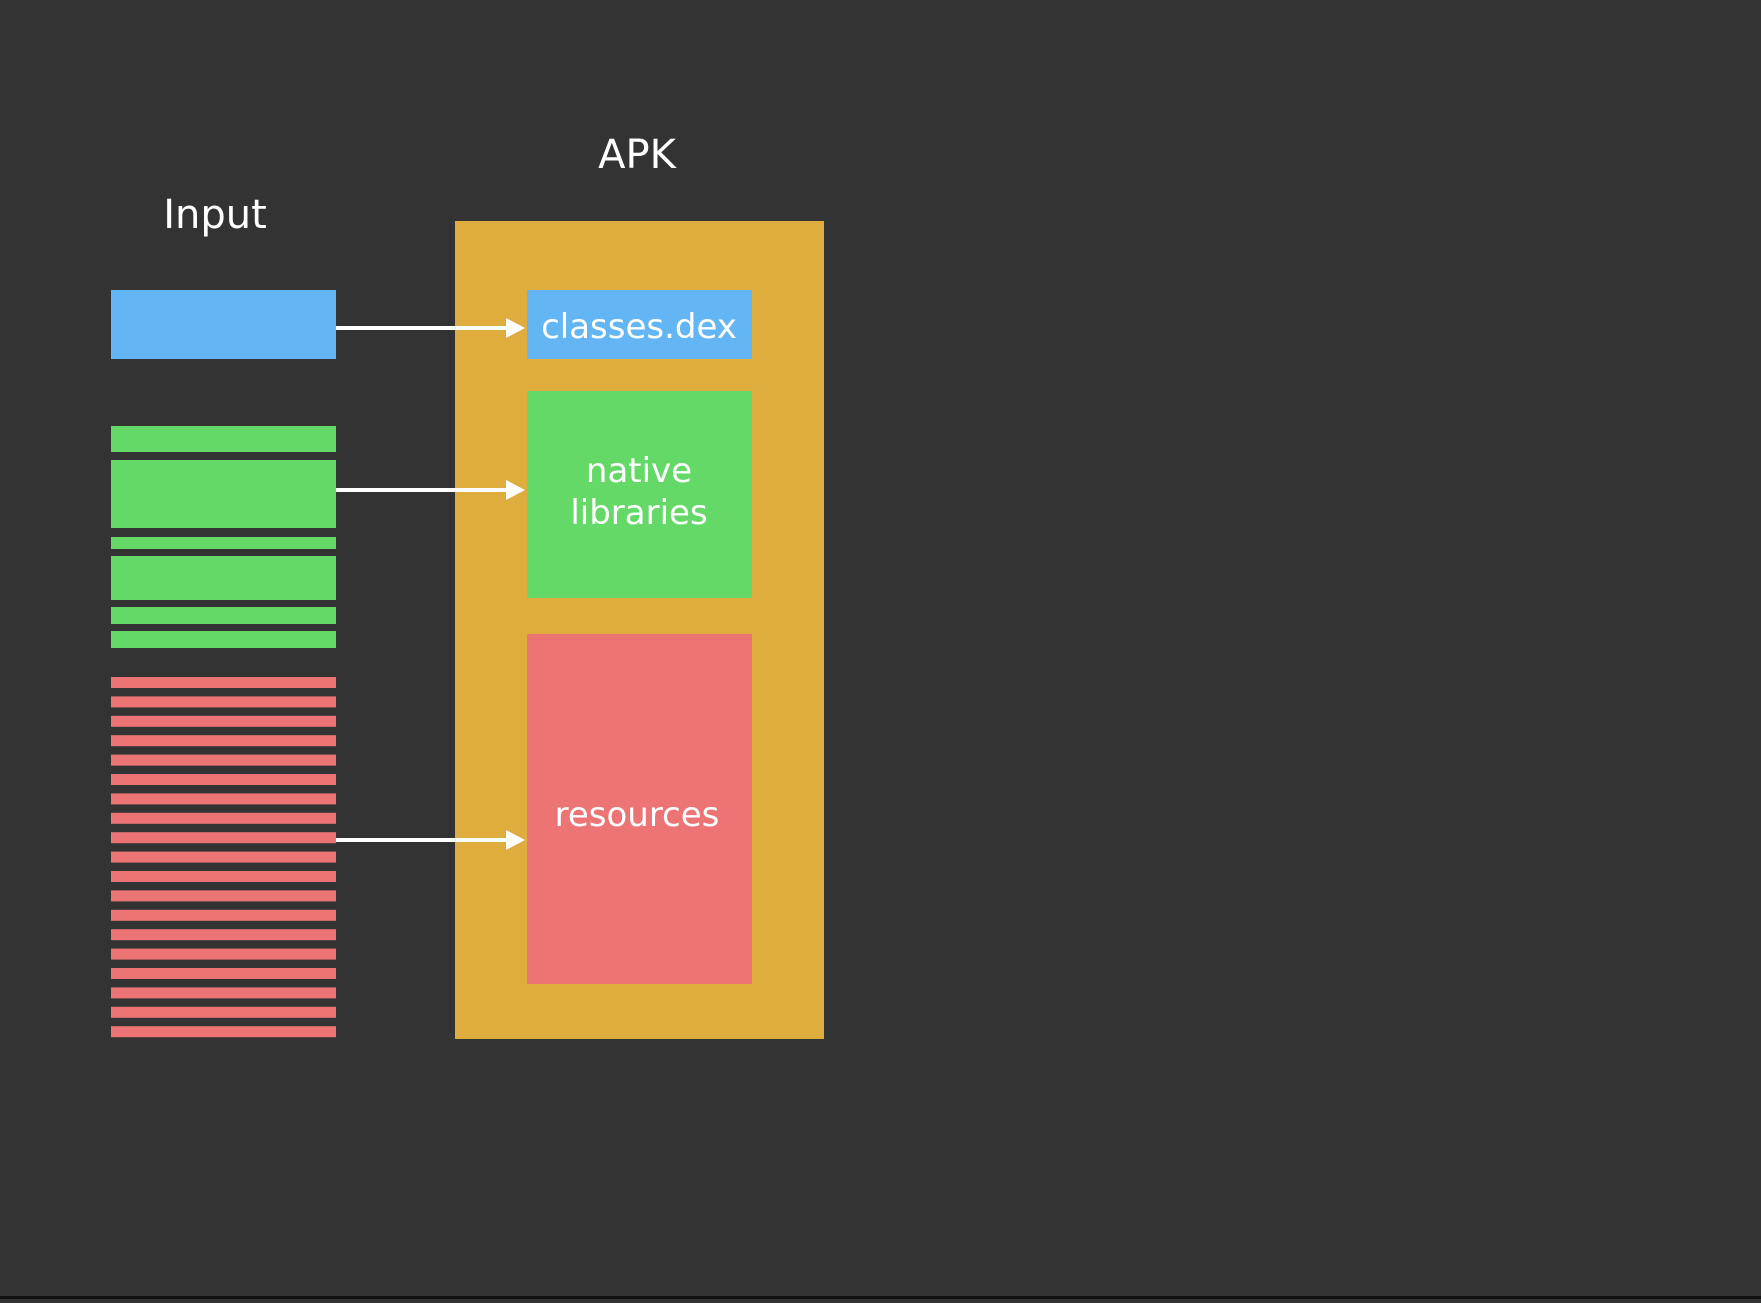 The height and width of the screenshot is (1303, 1761). Describe the element at coordinates (639, 327) in the screenshot. I see `classes-dex-label: classes.dex` at that location.